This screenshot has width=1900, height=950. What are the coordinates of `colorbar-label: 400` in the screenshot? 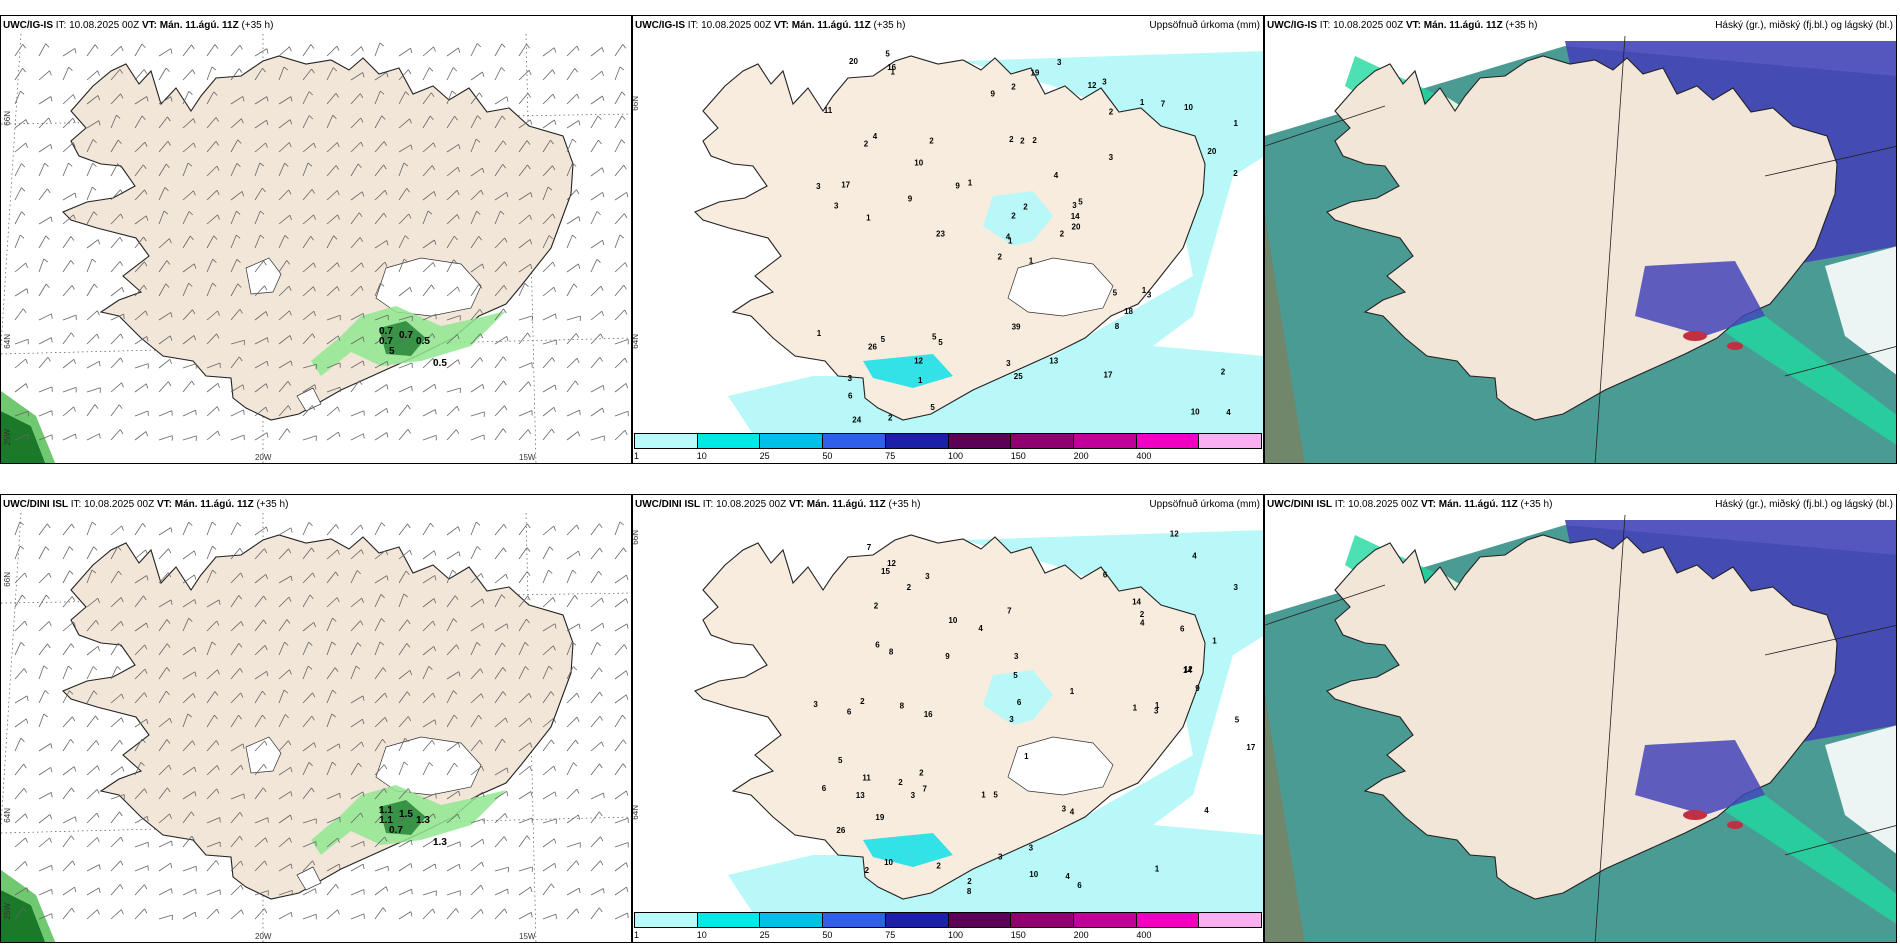 It's located at (1144, 935).